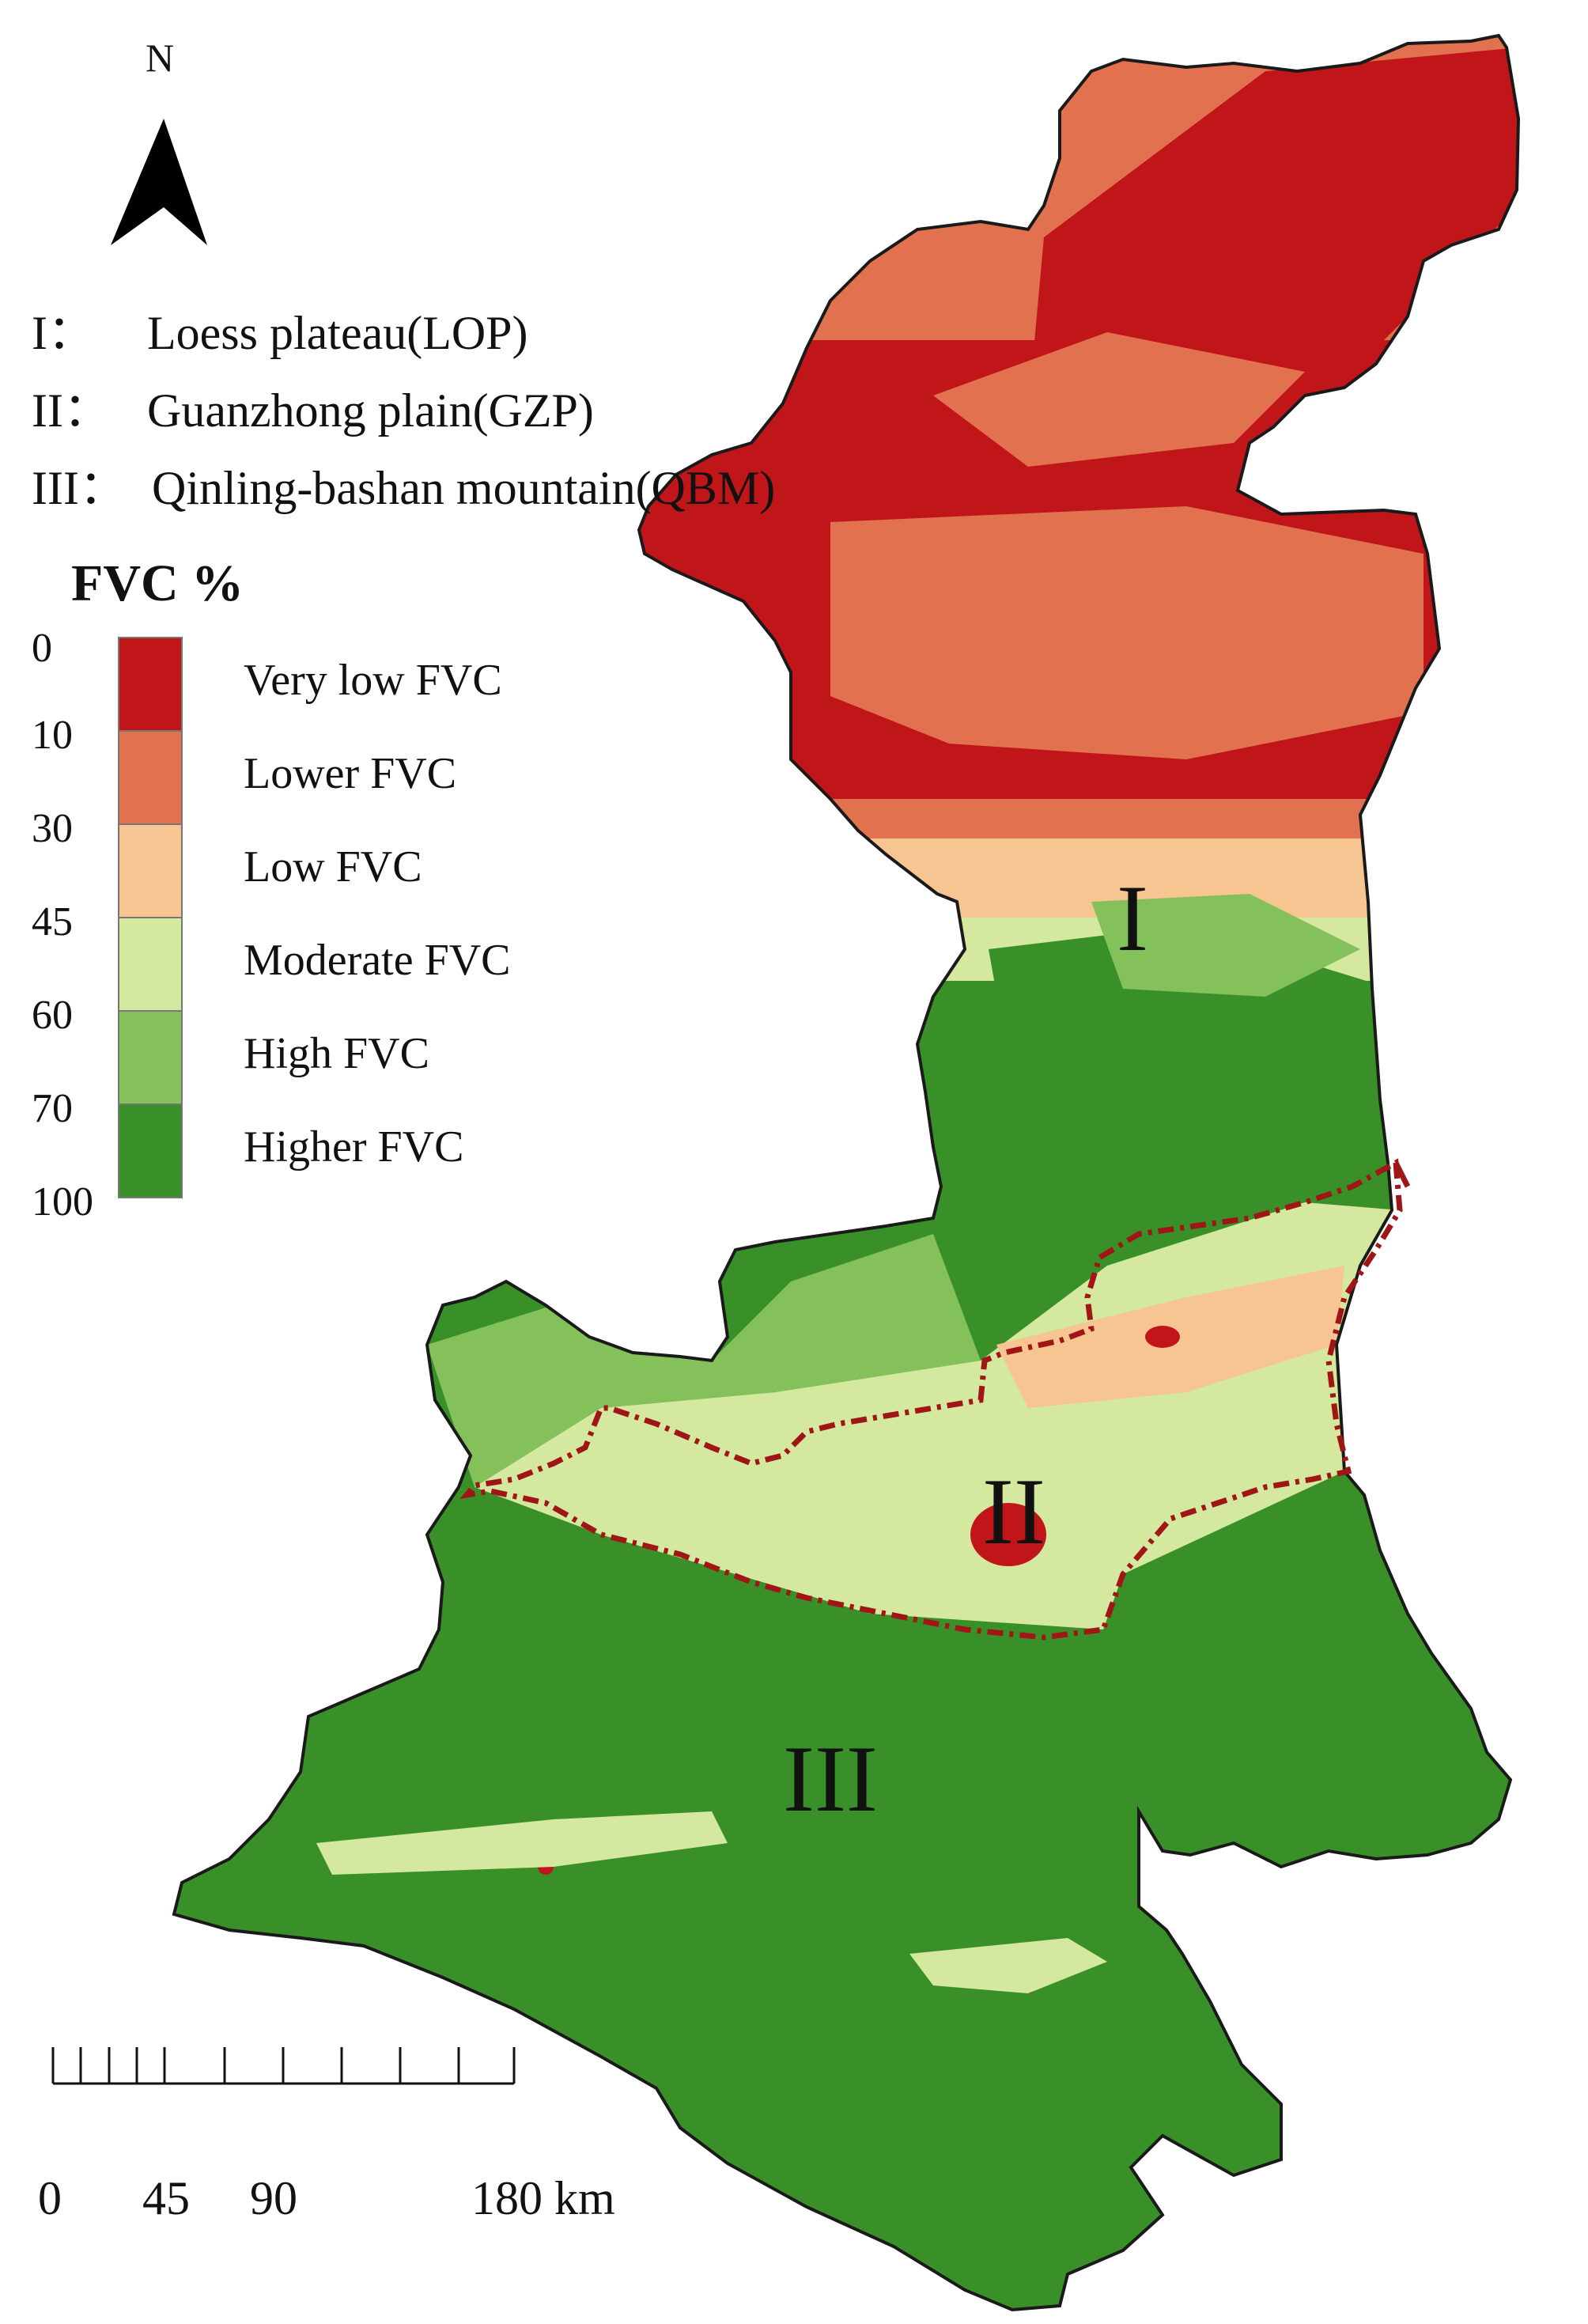  Describe the element at coordinates (1402, 1174) in the screenshot. I see `gzp-boundary-tick` at that location.